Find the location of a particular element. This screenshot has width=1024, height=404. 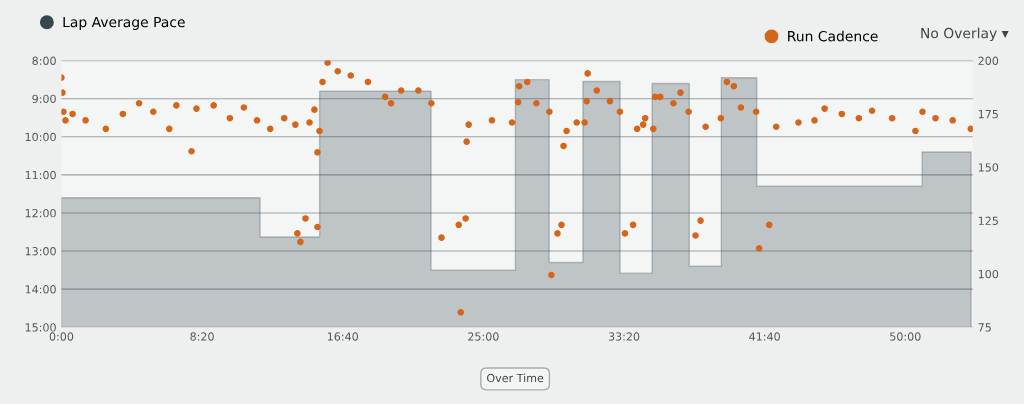

y-tick-label: 11:00 is located at coordinates (40, 175).